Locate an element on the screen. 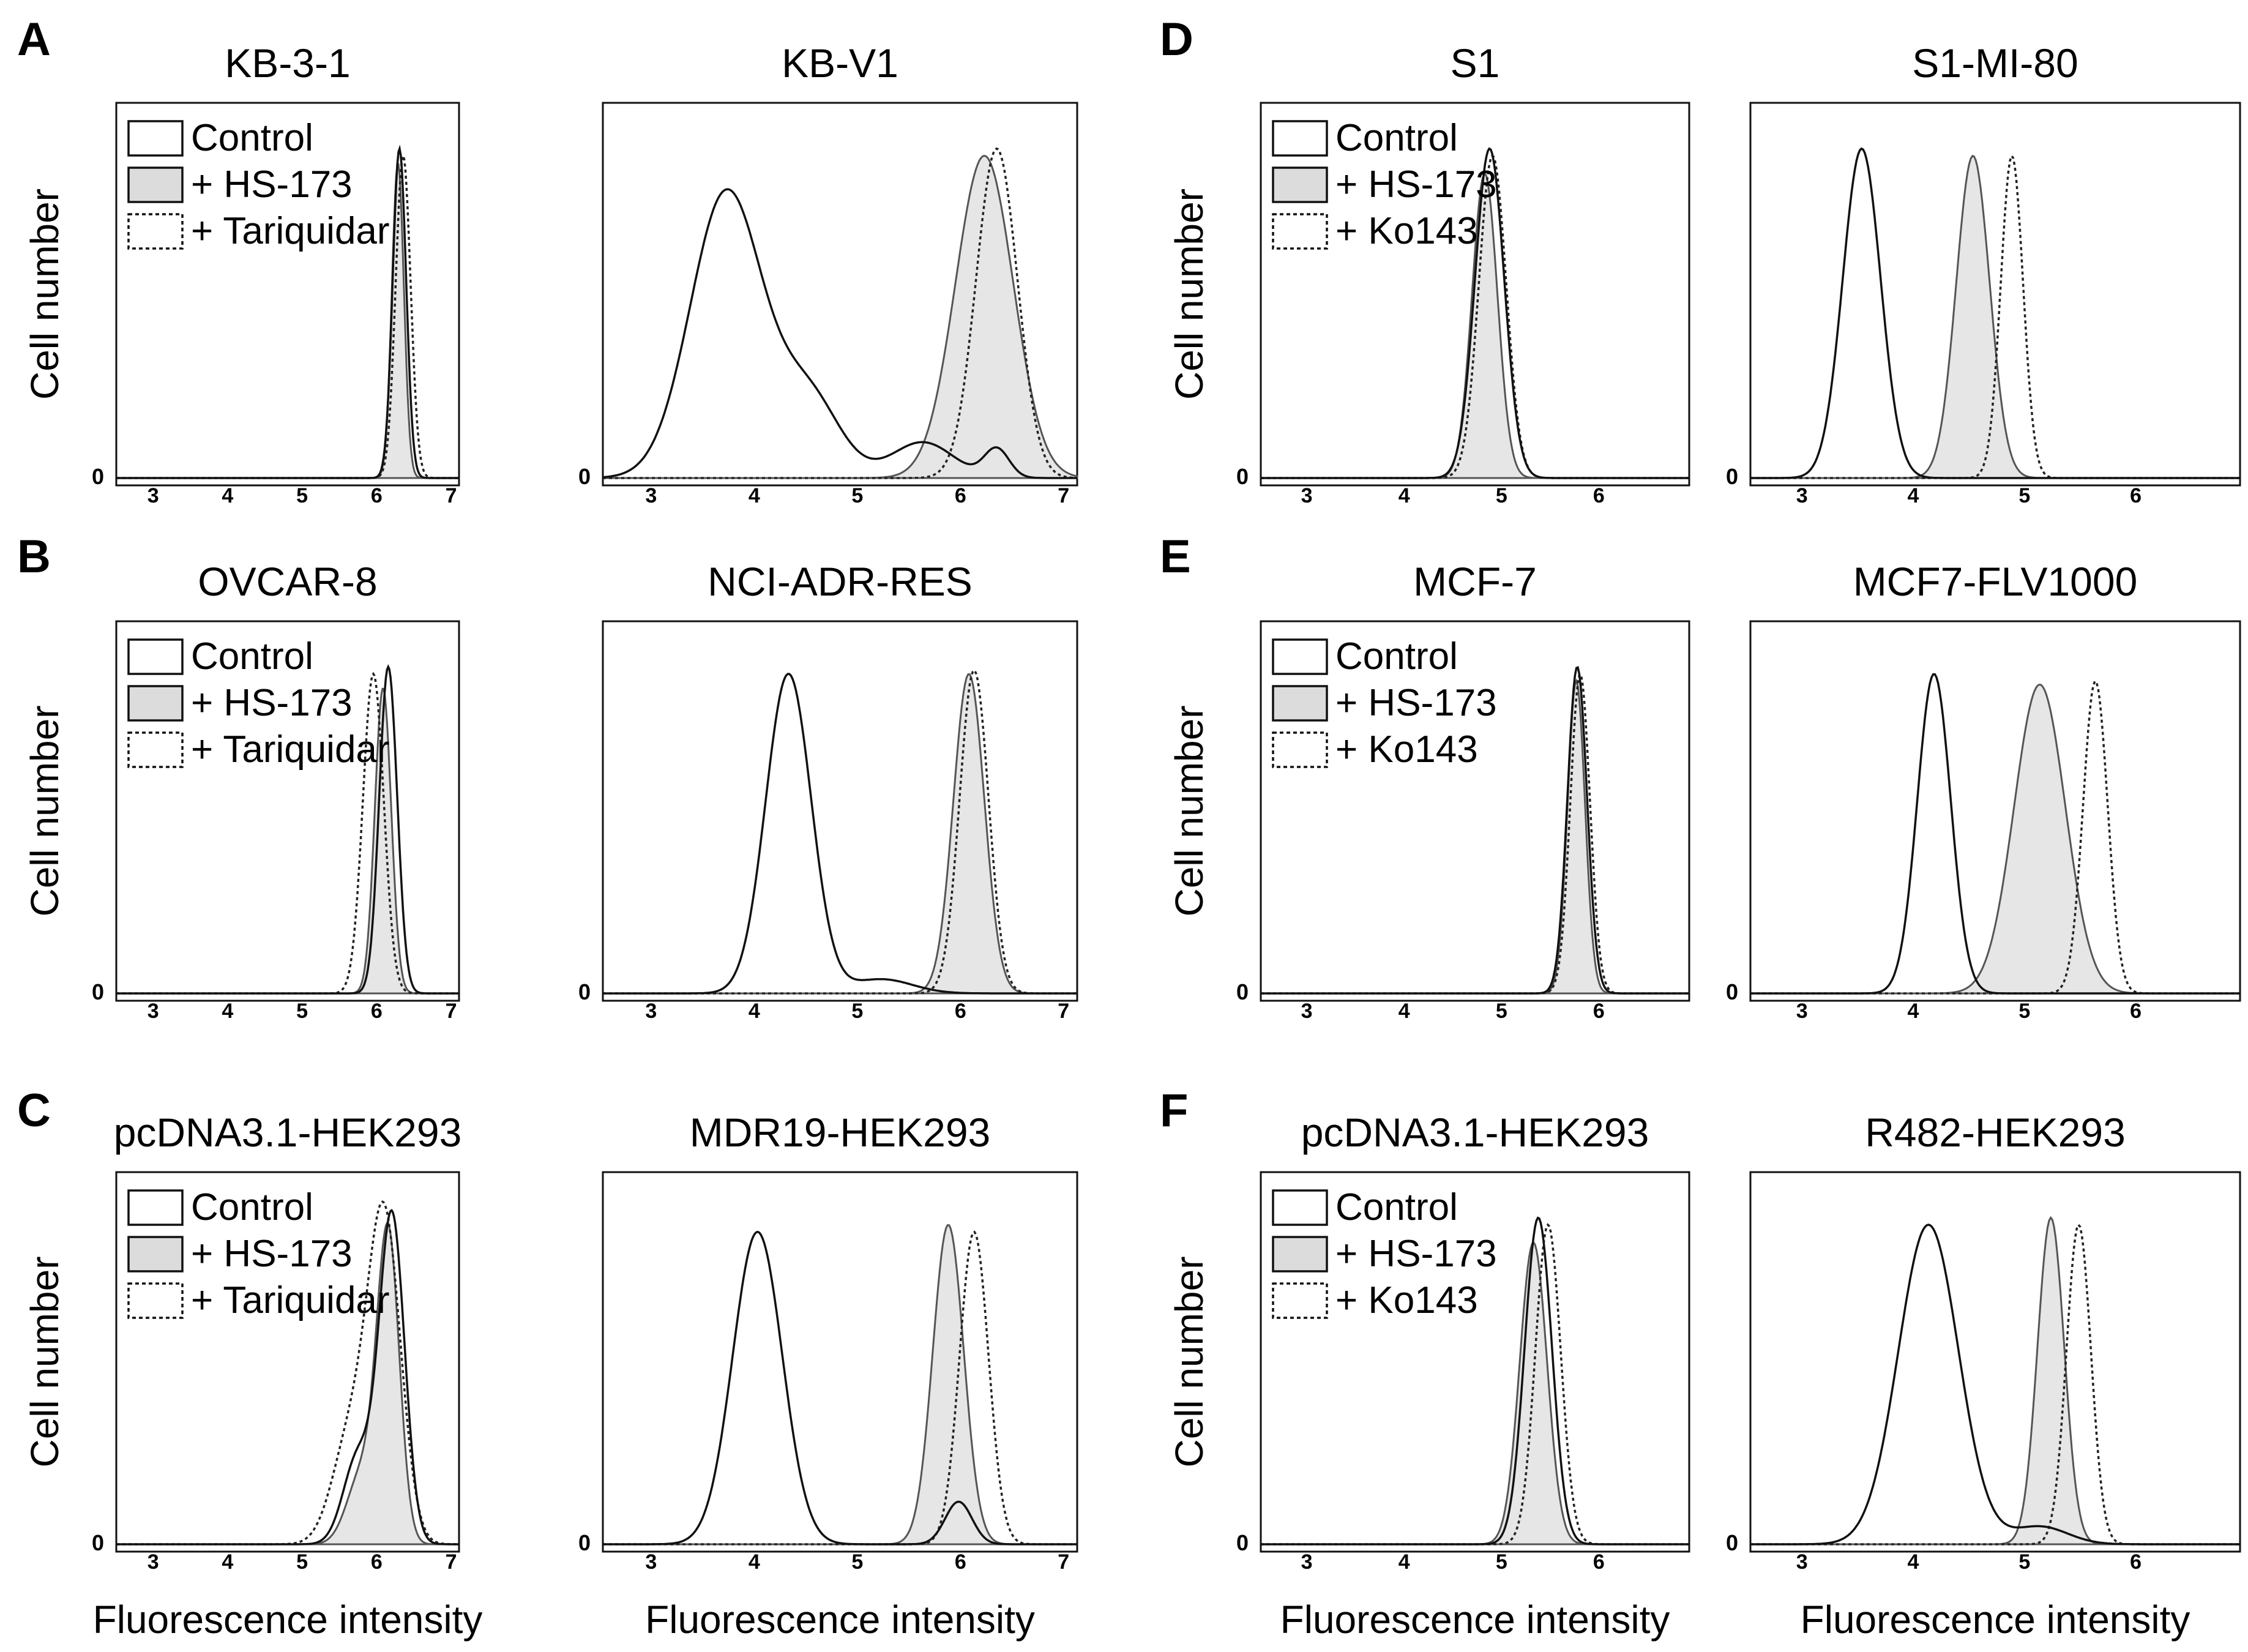 This screenshot has height=1652, width=2248. panel-title: OVCAR-8 is located at coordinates (287, 581).